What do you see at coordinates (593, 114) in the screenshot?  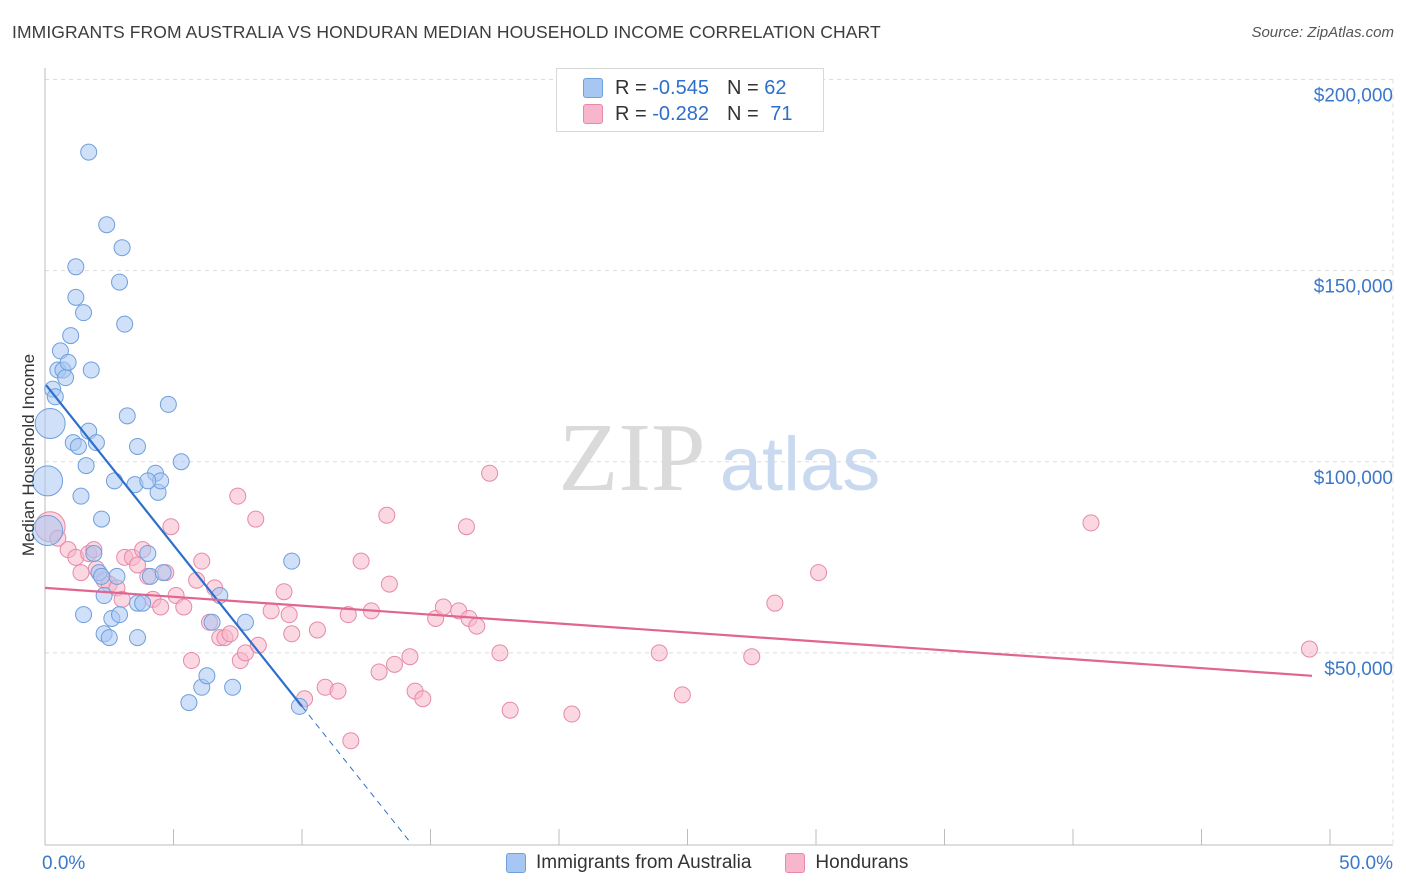 I see `hondurans-swatch` at bounding box center [593, 114].